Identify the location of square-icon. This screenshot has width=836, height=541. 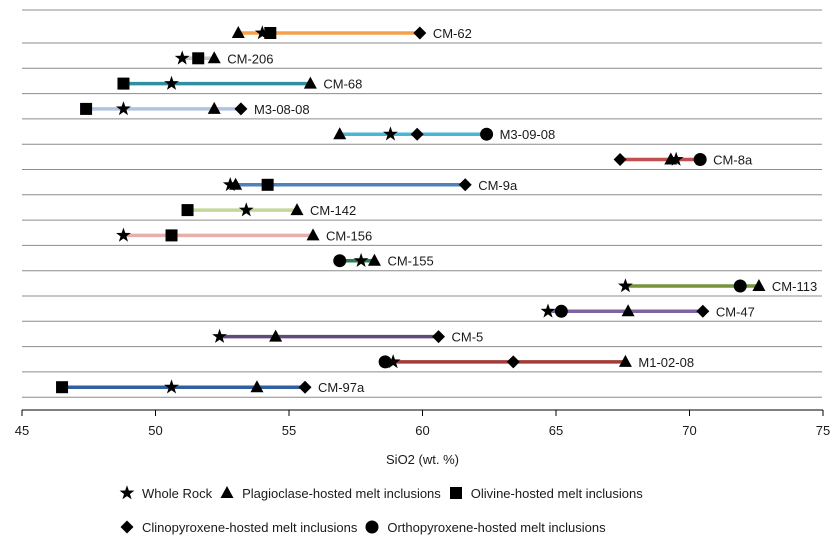
(455, 493).